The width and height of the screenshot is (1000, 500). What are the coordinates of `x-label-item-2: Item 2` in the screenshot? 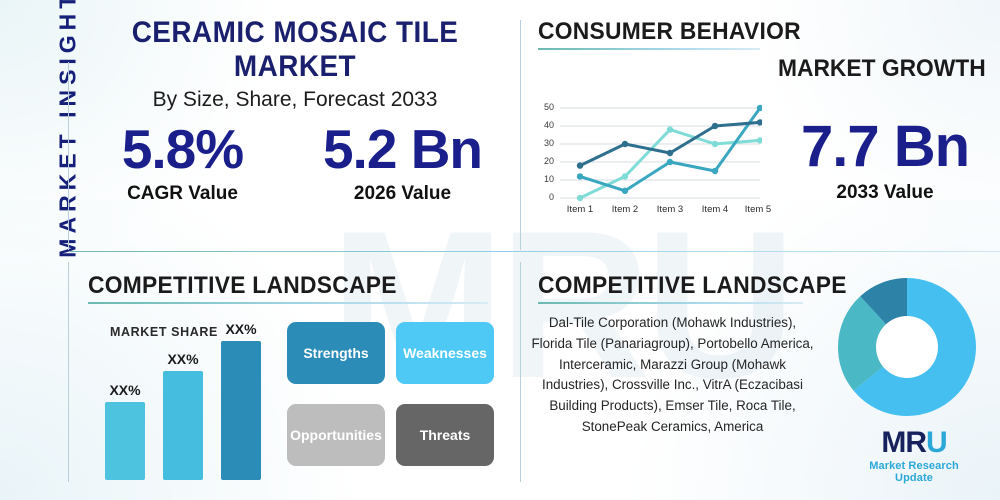 It's located at (625, 209).